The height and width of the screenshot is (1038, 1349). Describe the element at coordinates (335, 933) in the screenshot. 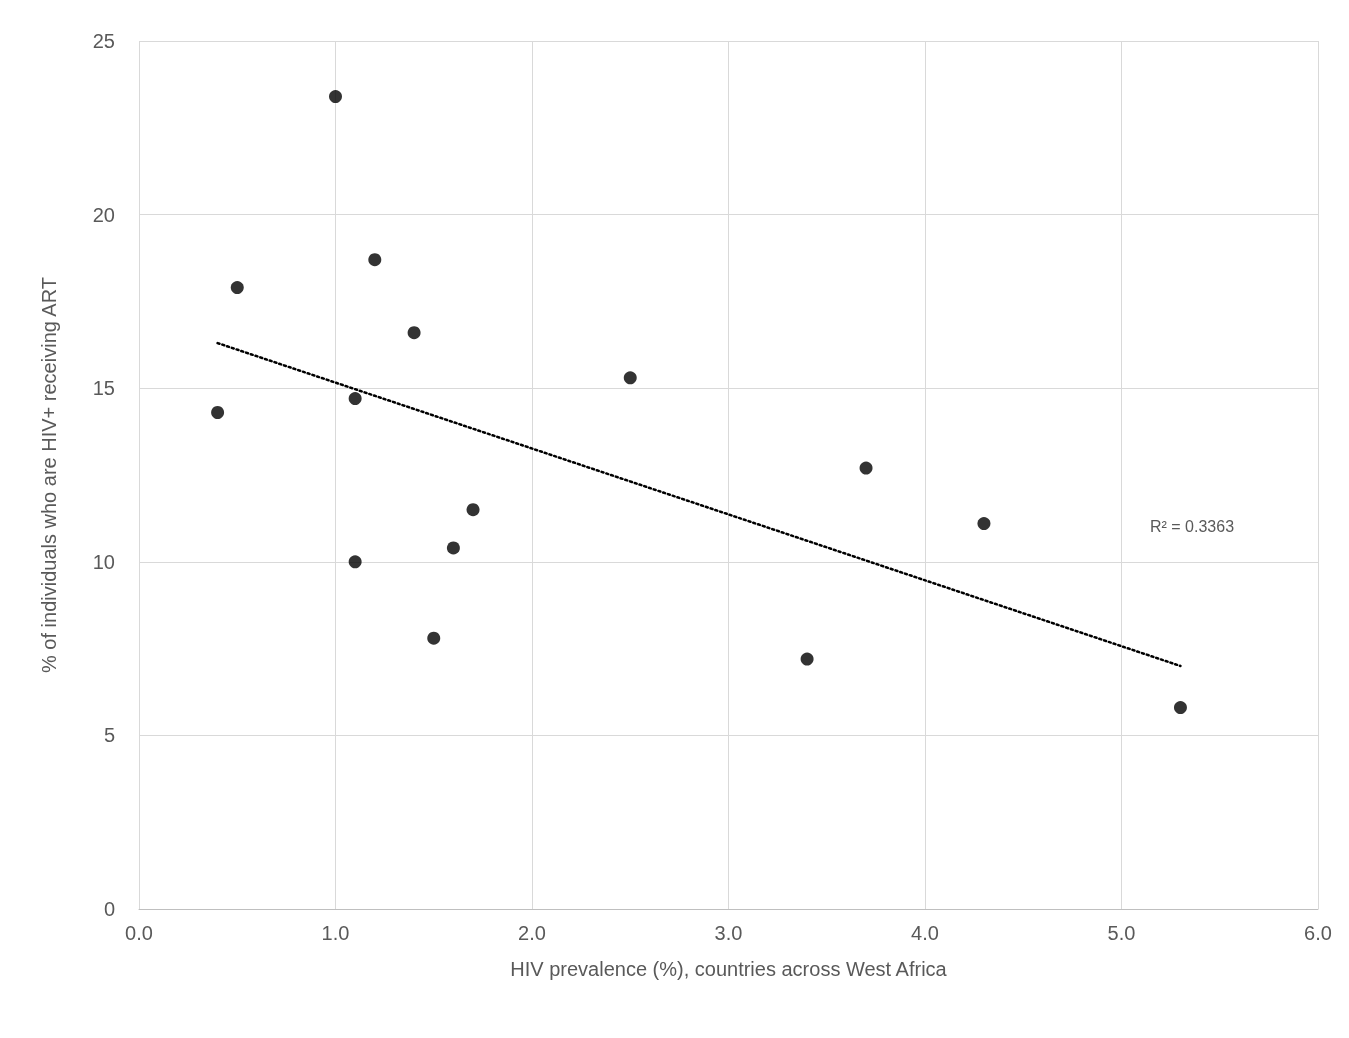

I see `x-tick-label: 1.0` at that location.